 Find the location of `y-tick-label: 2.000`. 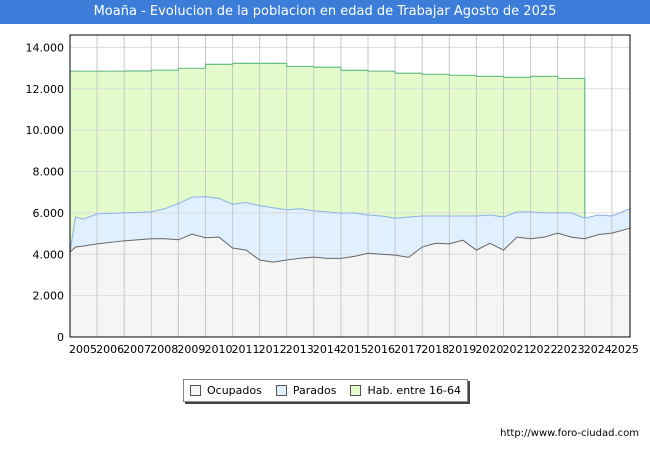

y-tick-label: 2.000 is located at coordinates (49, 296).